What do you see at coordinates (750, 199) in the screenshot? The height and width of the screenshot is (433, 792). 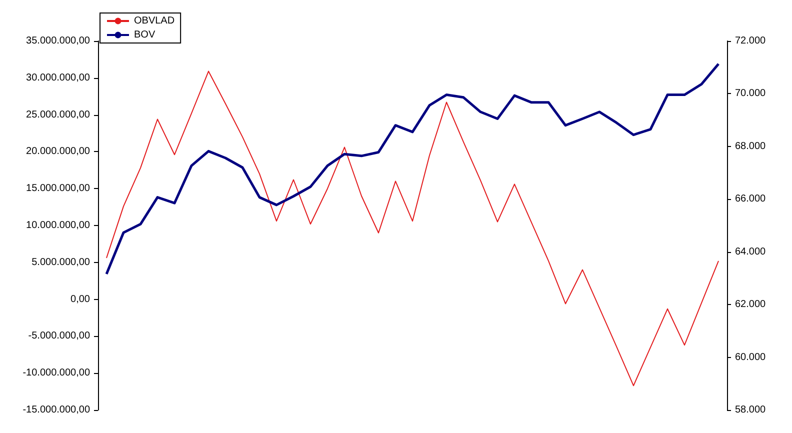 I see `y2-tick-label: 66.000` at bounding box center [750, 199].